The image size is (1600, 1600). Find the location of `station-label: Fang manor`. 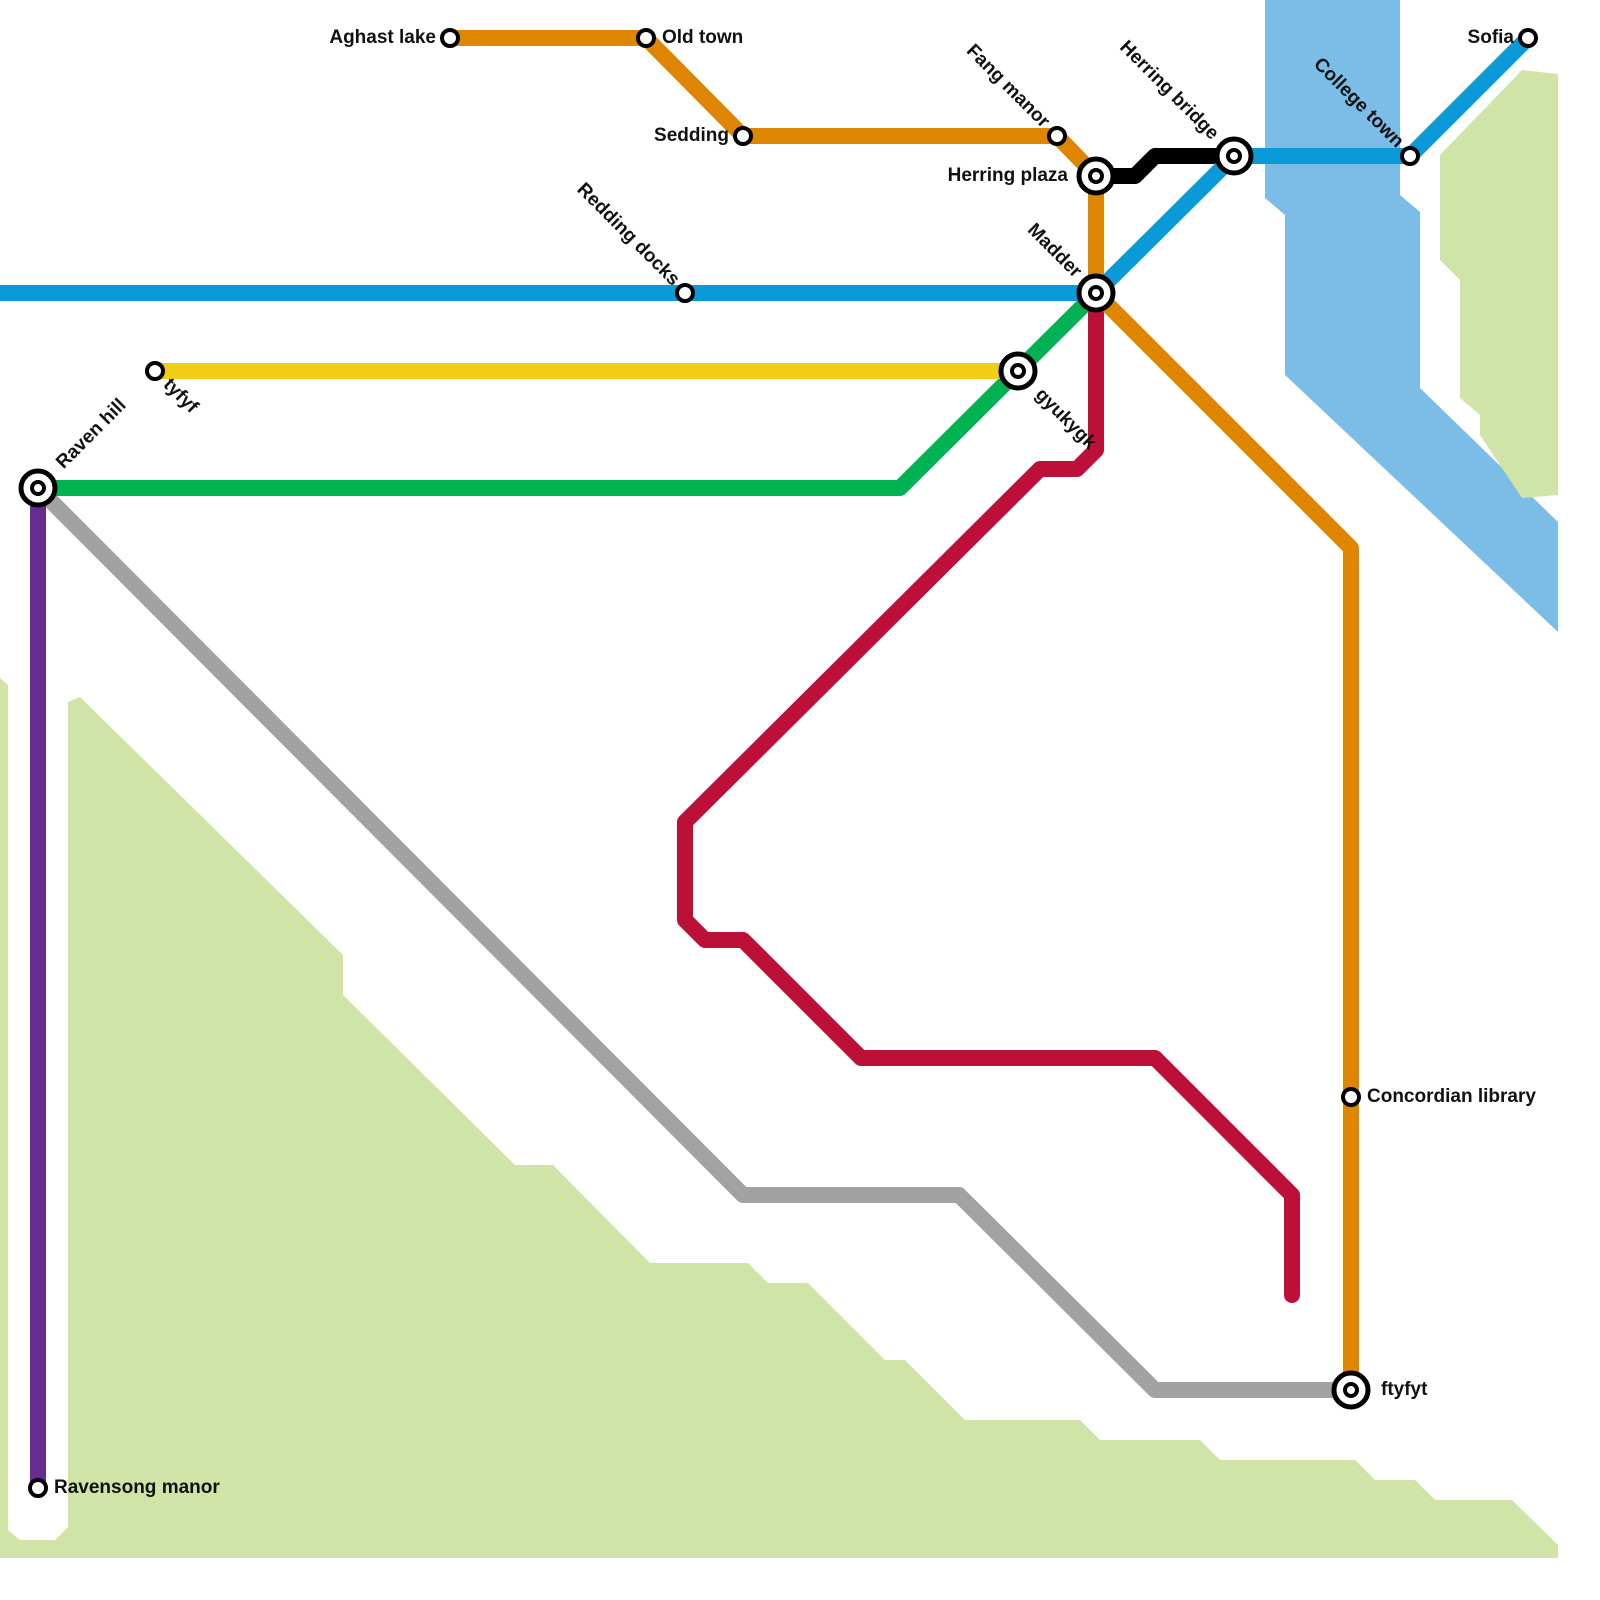

station-label: Fang manor is located at coordinates (1008, 86).